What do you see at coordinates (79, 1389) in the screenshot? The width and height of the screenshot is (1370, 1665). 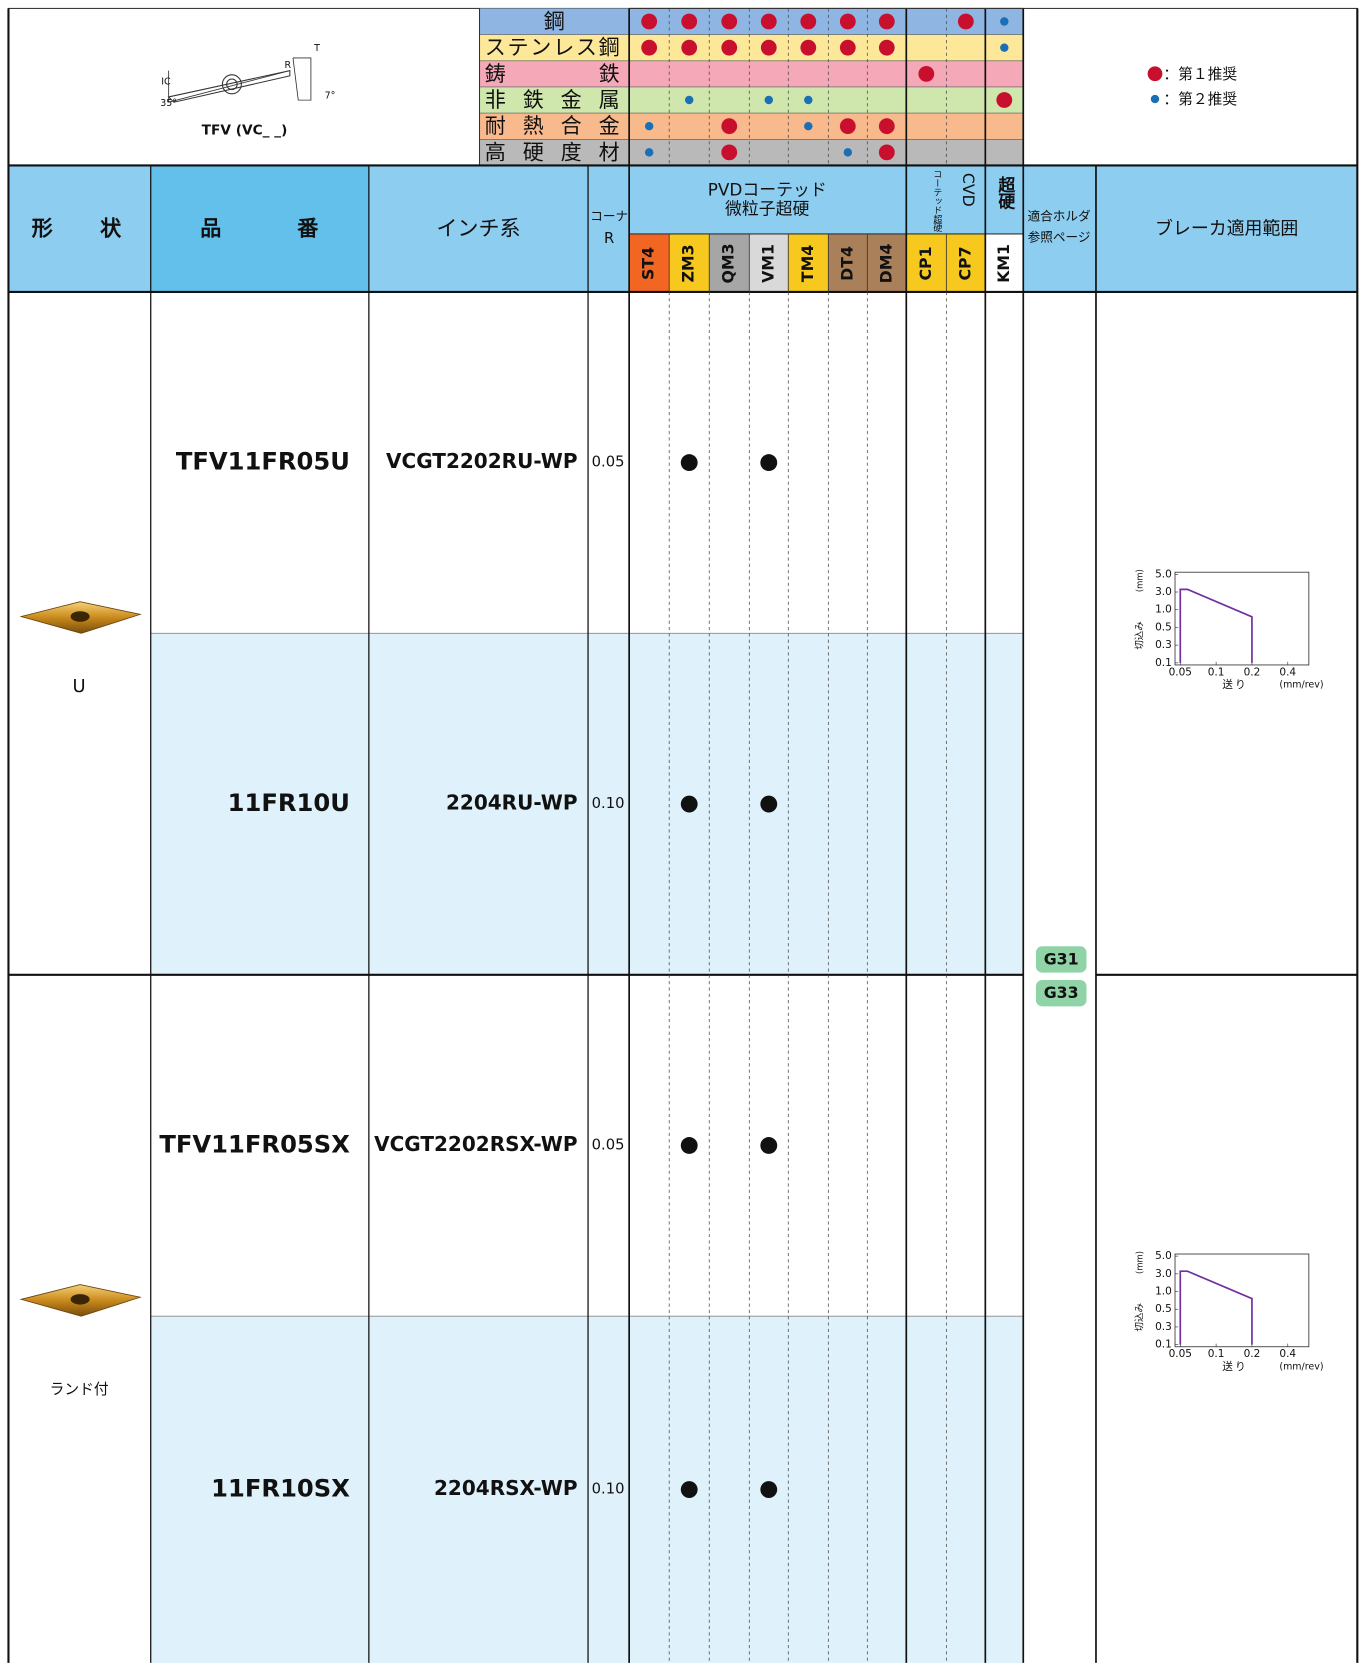 I see `shape-label: ランド付` at bounding box center [79, 1389].